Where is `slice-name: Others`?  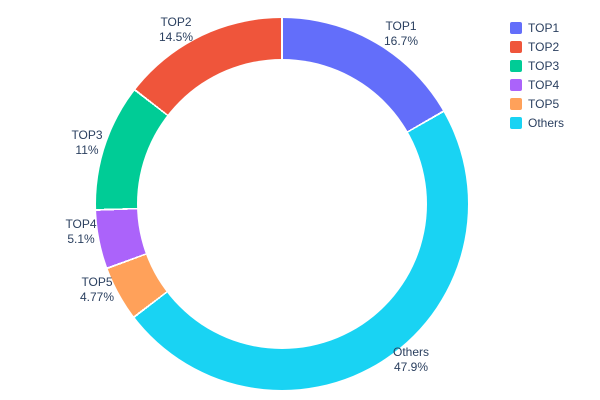 slice-name: Others is located at coordinates (411, 352).